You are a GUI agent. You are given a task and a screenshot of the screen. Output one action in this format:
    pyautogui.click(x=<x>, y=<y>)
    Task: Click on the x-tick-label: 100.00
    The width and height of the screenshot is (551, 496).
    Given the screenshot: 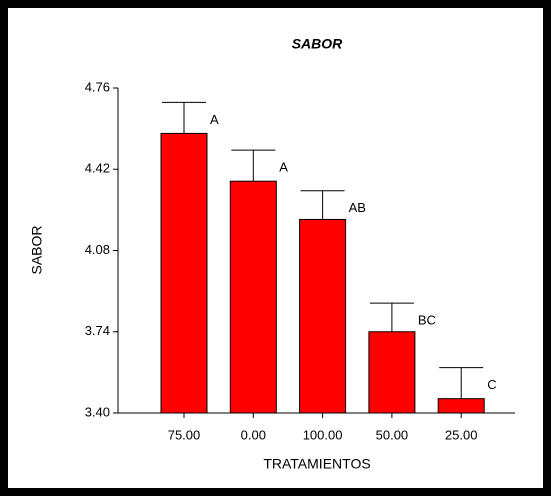 What is the action you would take?
    pyautogui.click(x=323, y=434)
    